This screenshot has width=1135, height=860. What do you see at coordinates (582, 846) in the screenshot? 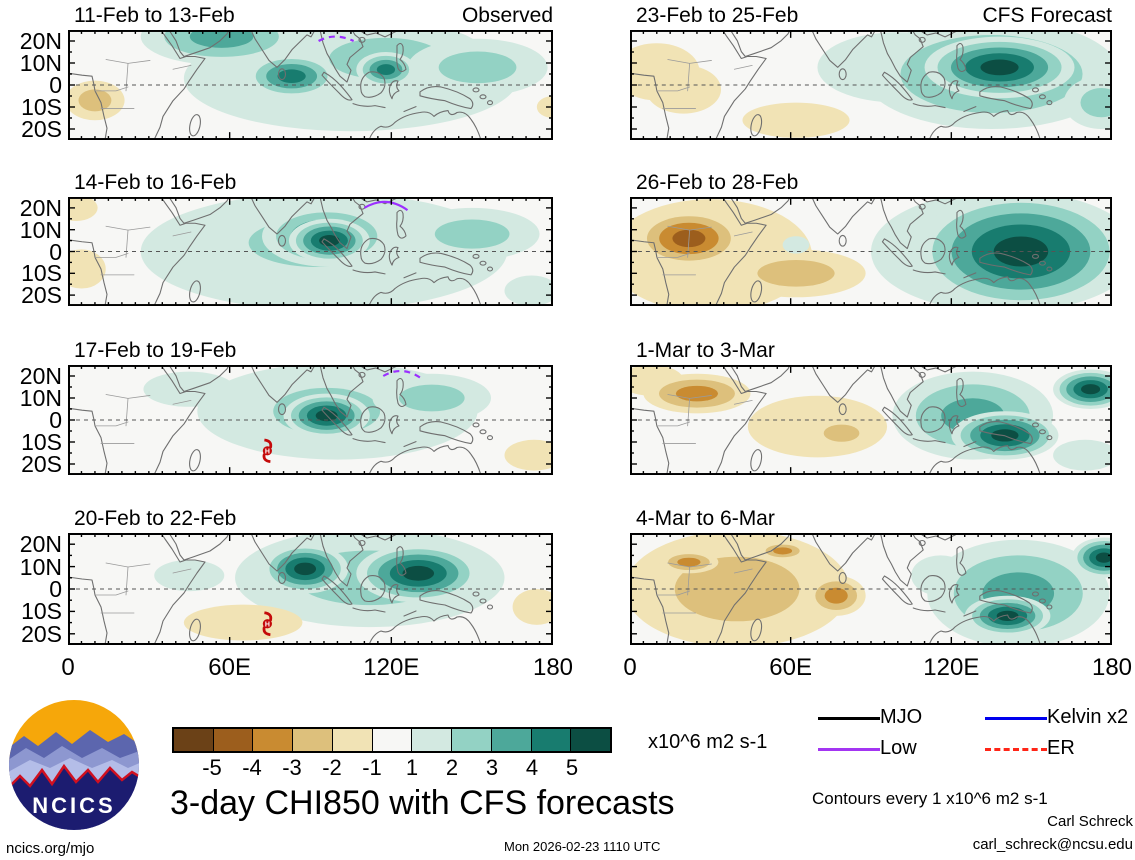
I see `timestamp: Mon 2026-02-23 1110 UTC` at bounding box center [582, 846].